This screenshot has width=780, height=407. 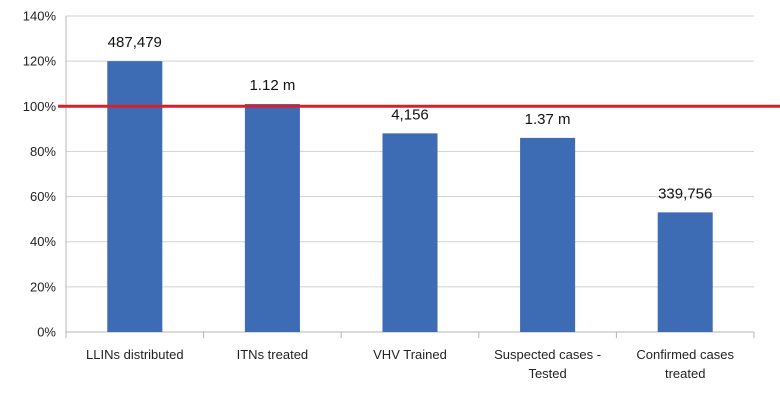 I want to click on x-category-label-line: VHV Trained, so click(x=410, y=354).